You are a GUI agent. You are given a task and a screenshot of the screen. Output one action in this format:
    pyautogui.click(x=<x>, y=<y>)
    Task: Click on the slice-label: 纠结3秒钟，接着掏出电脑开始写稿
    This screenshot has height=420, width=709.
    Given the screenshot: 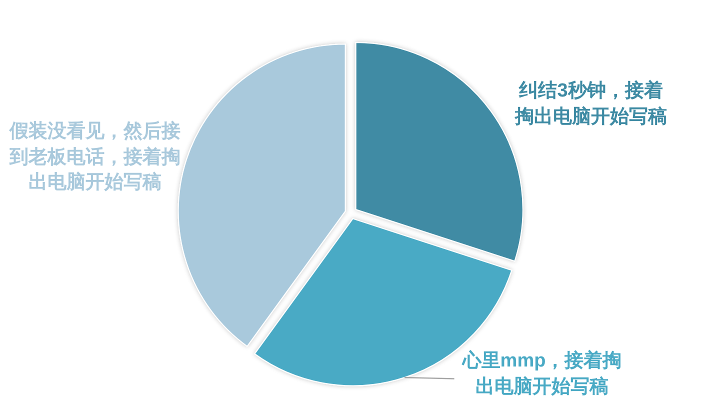 What is the action you would take?
    pyautogui.click(x=591, y=103)
    